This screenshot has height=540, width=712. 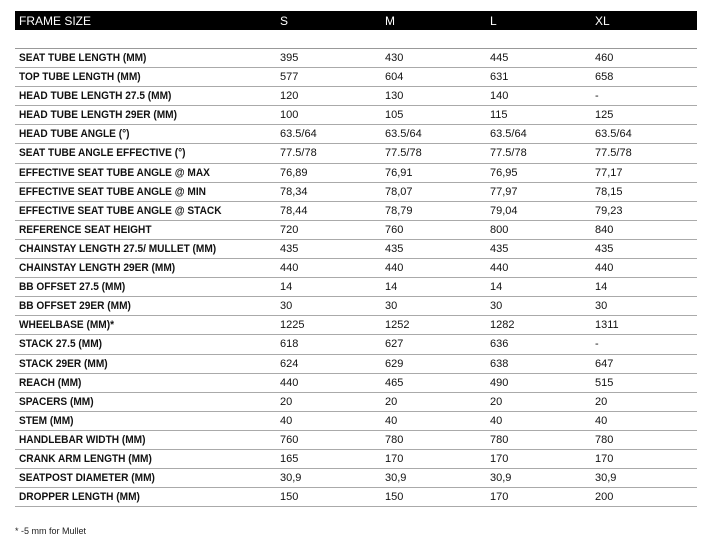 I want to click on table-row: STACK 29ER (MM) 624 629 638 647, so click(x=356, y=364).